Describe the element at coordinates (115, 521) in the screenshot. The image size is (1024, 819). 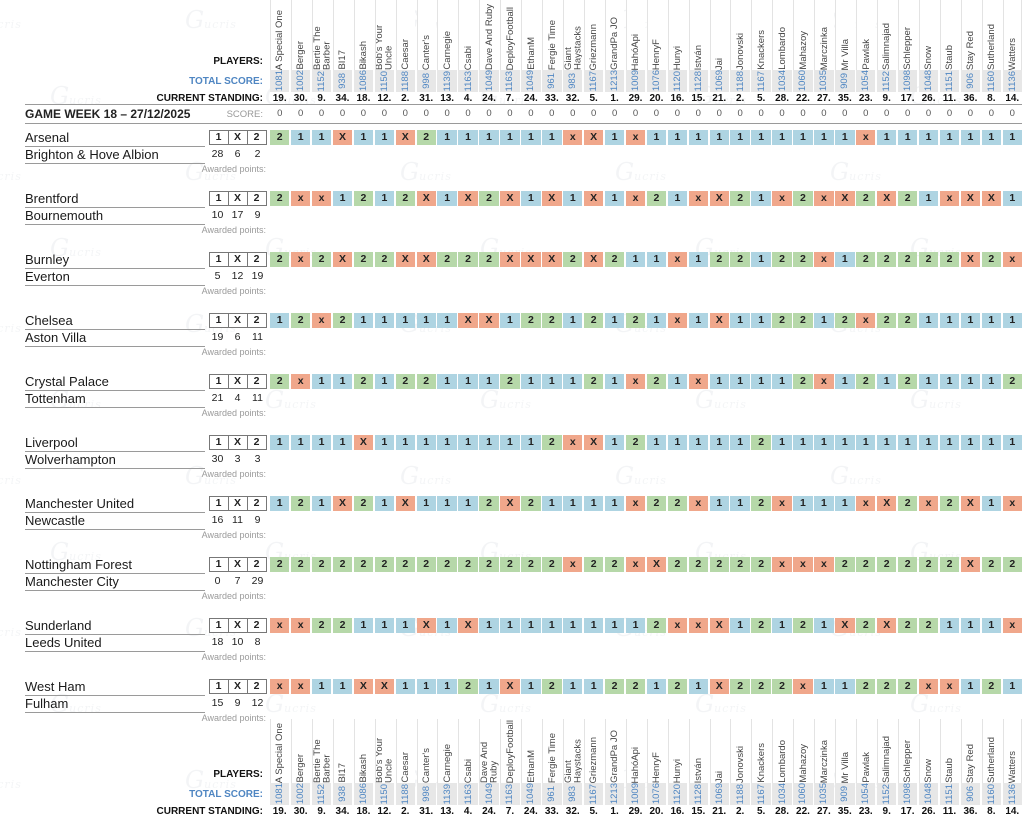
I see `away-team-name: Newcastle` at that location.